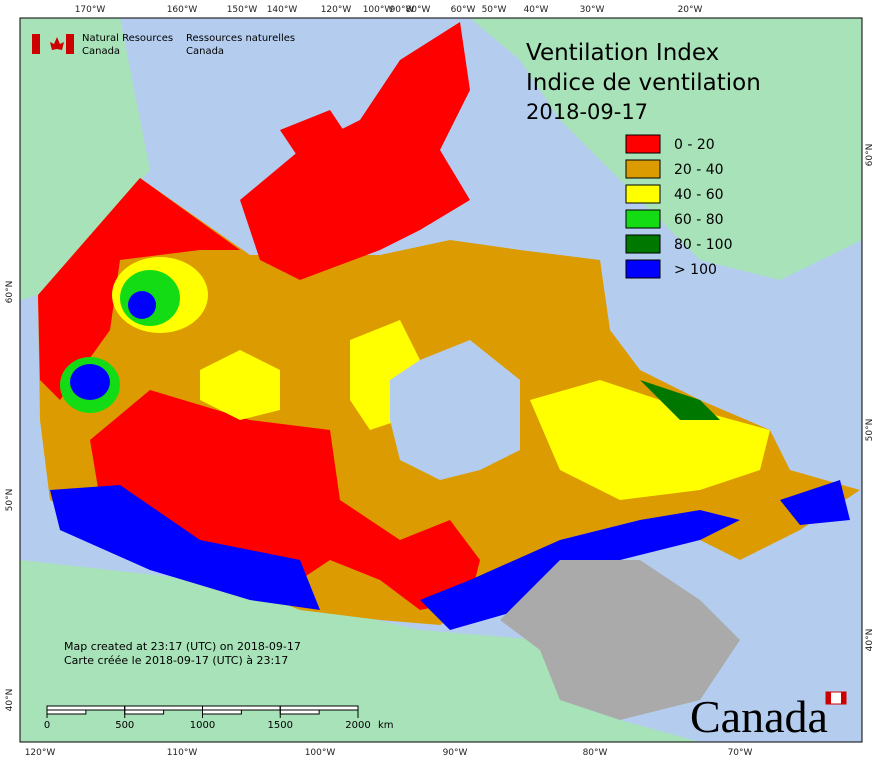 This screenshot has width=880, height=764. Describe the element at coordinates (205, 51) in the screenshot. I see `agency-fr: Canada` at that location.